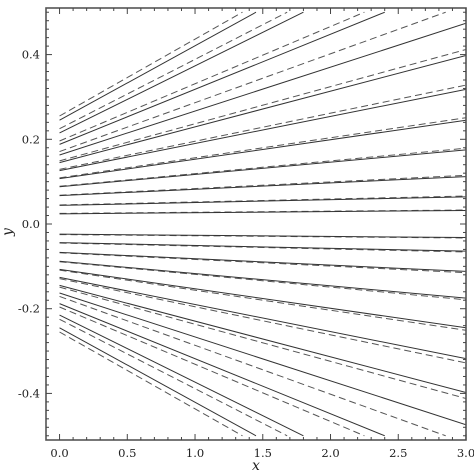 Image resolution: width=474 pixels, height=474 pixels. What do you see at coordinates (263, 453) in the screenshot?
I see `x-tick-label: 1.5` at bounding box center [263, 453].